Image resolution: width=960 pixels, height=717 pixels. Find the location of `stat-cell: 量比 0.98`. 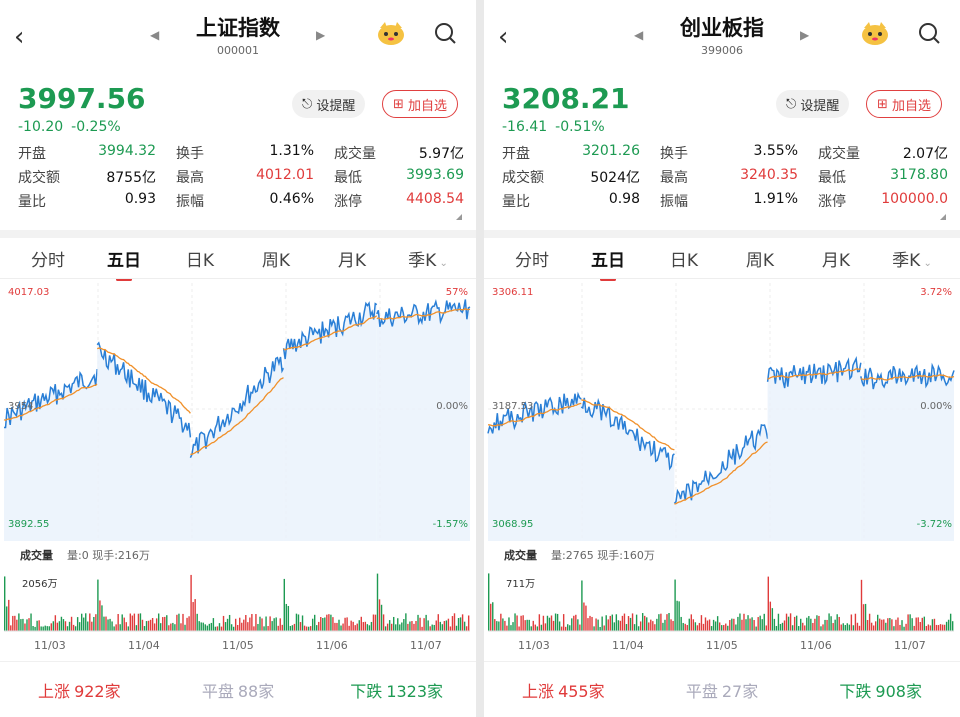

stat-cell: 量比 0.98 is located at coordinates (581, 201).